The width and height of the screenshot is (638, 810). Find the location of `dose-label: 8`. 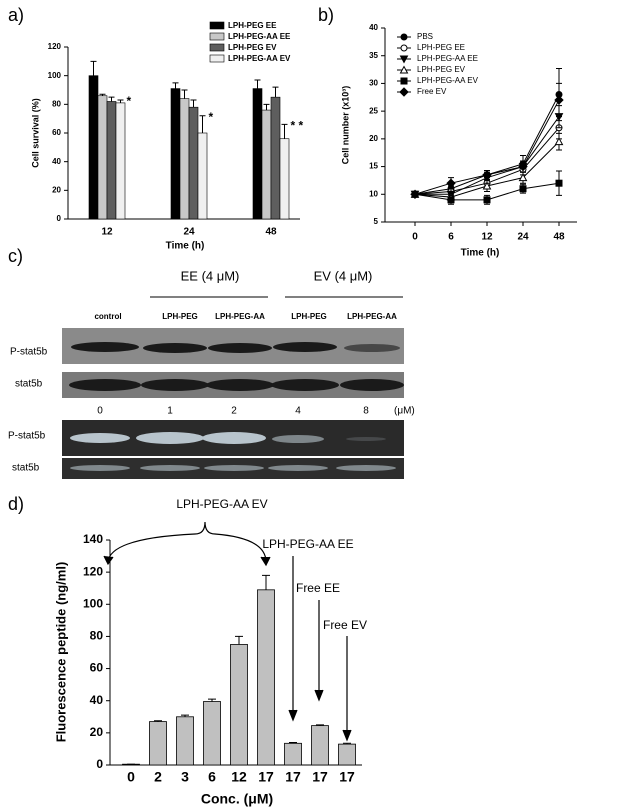

dose-label: 8 is located at coordinates (366, 411).